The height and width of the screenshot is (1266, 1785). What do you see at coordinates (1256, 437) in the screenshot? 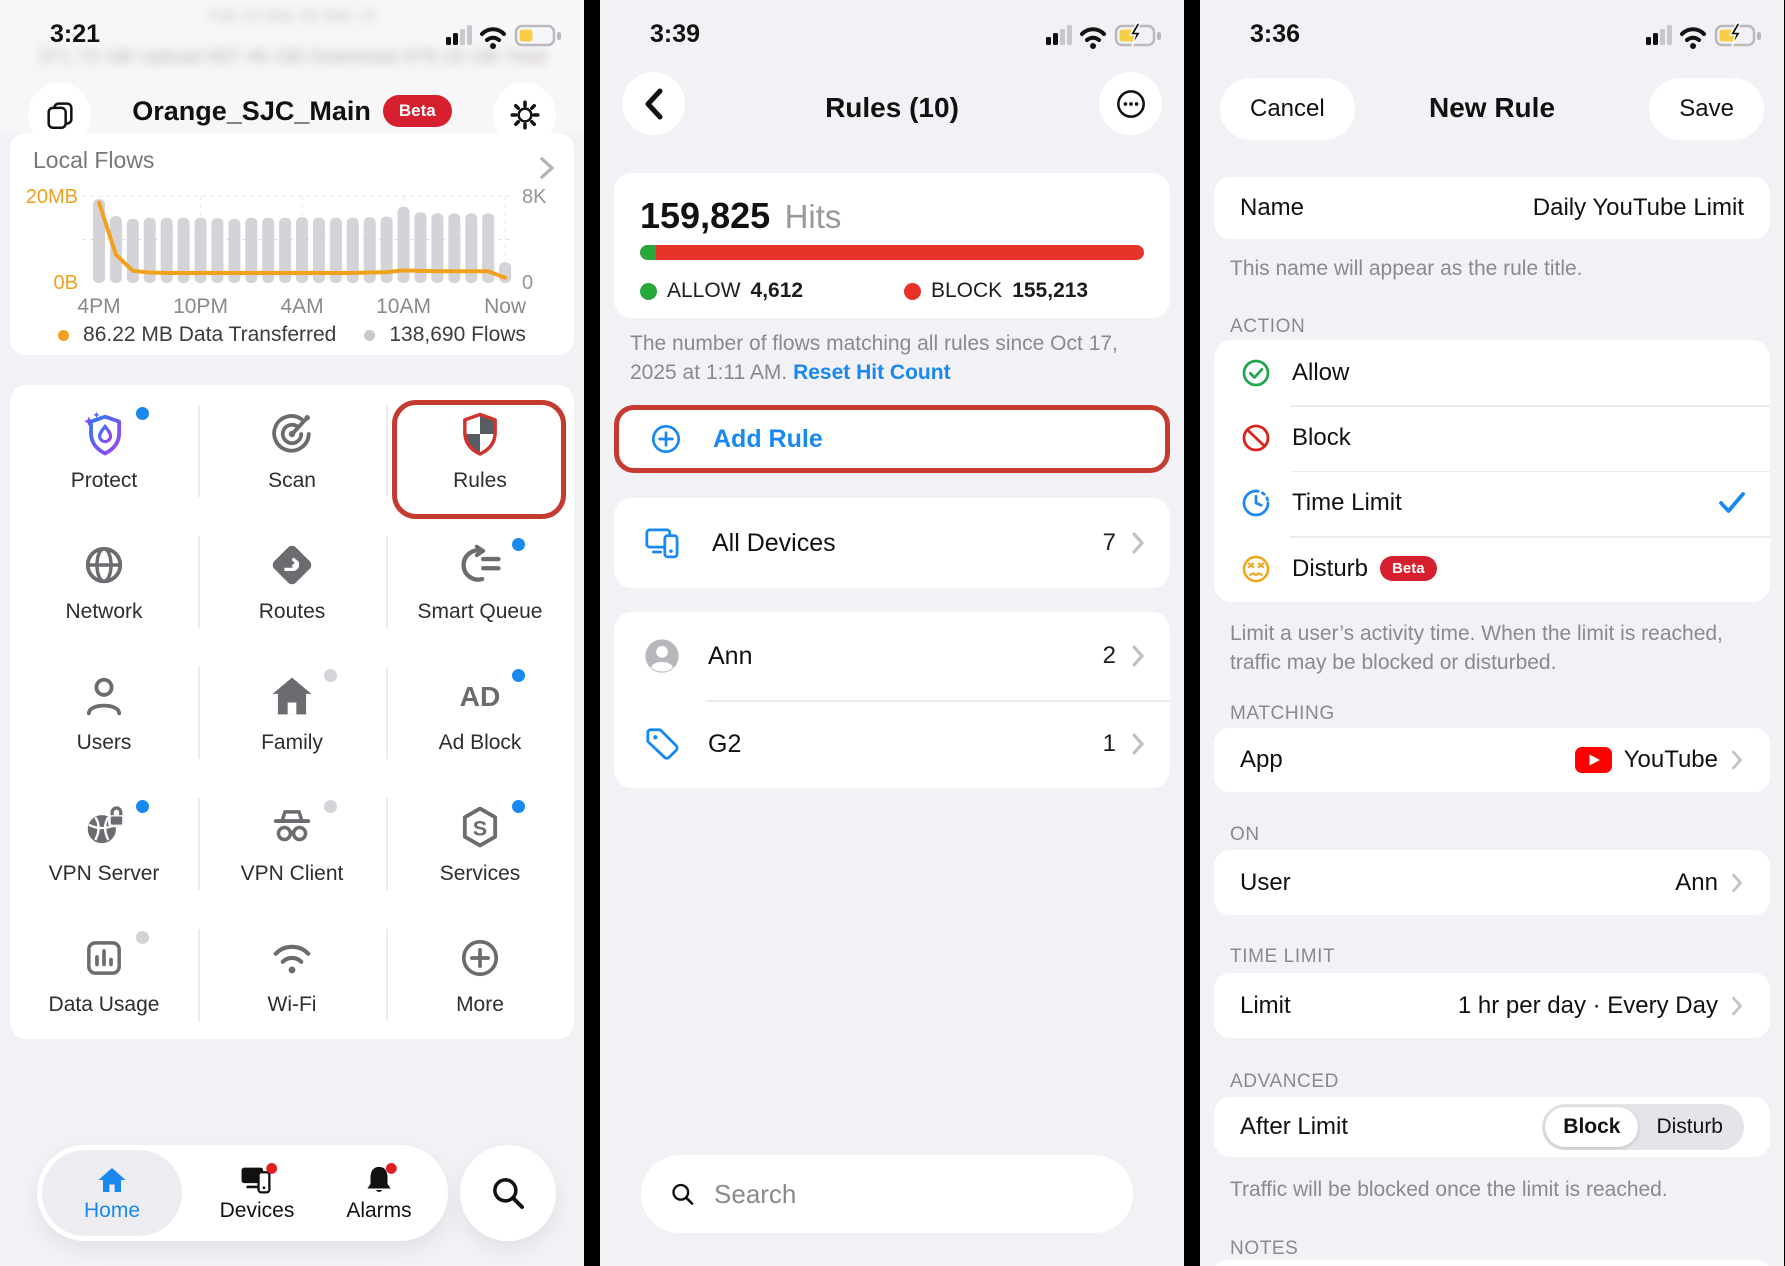
I see `block-prohibit-icon` at bounding box center [1256, 437].